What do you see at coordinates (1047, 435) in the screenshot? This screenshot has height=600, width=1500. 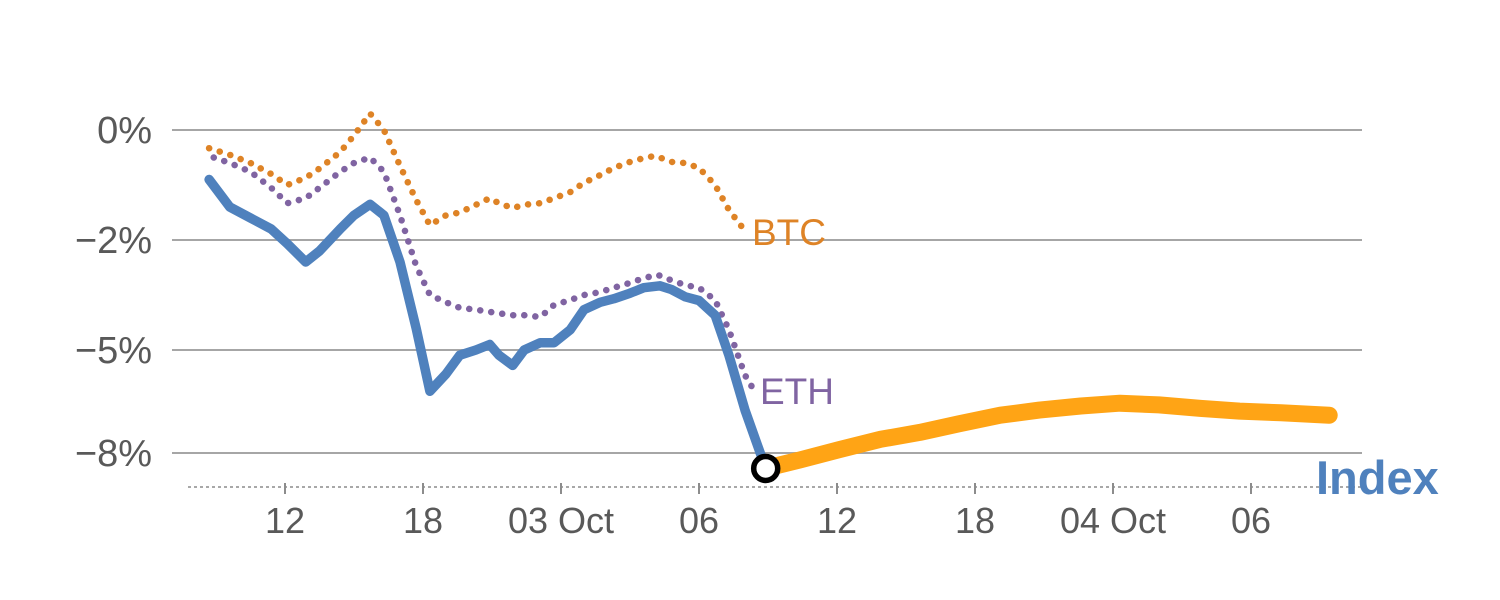 I see `series-line-index-continuation-` at bounding box center [1047, 435].